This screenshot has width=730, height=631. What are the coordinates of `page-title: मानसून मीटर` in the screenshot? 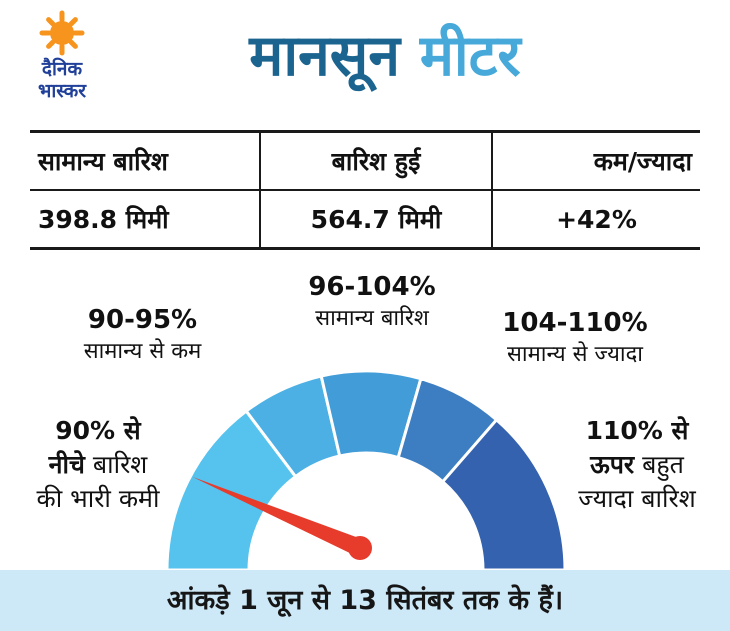 It's located at (385, 56).